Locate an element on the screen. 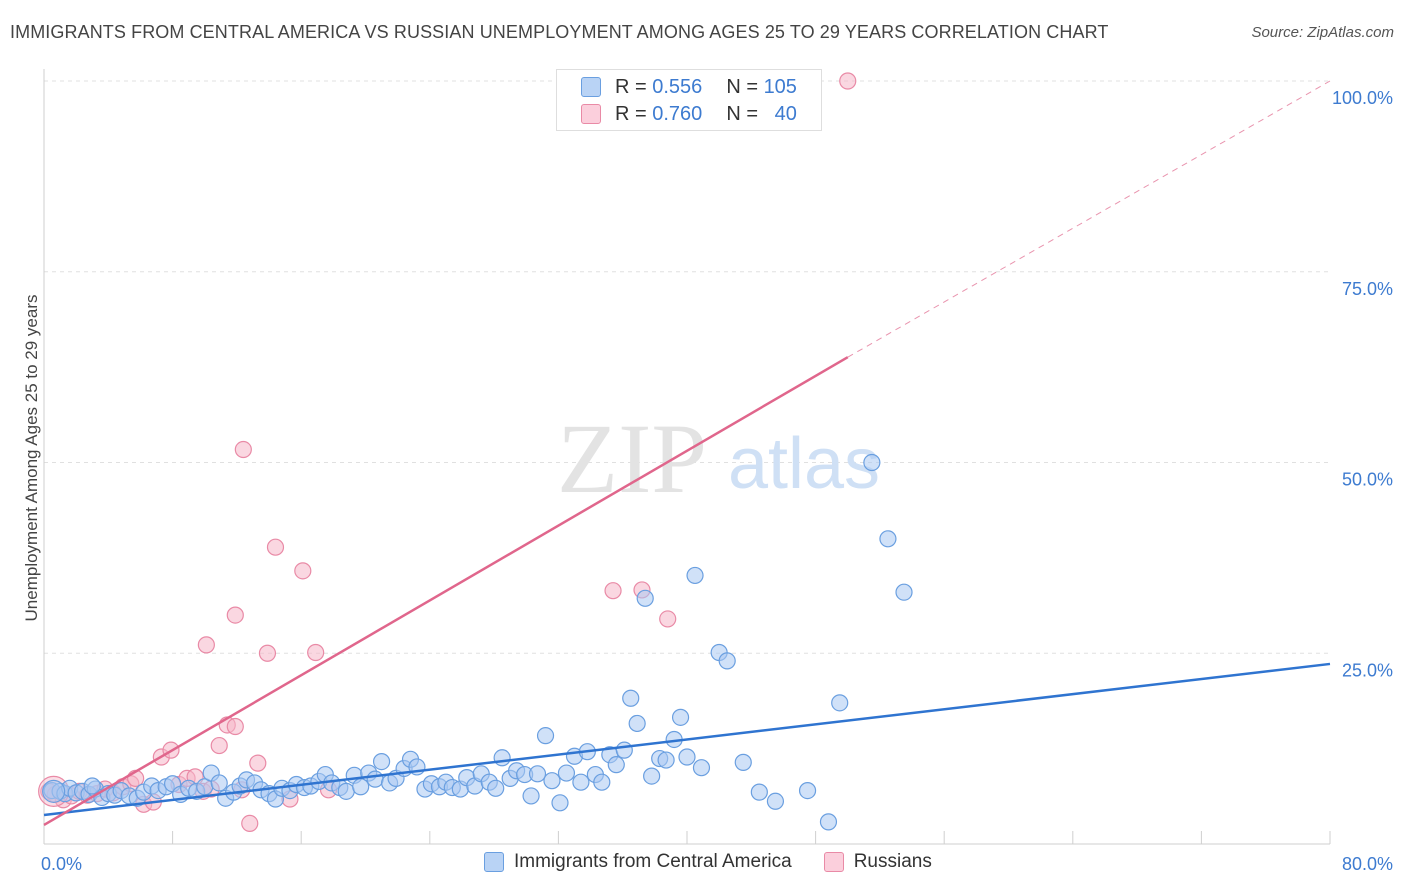  legend-row-immigrants: R = 0.556 N = 105 is located at coordinates (689, 87).